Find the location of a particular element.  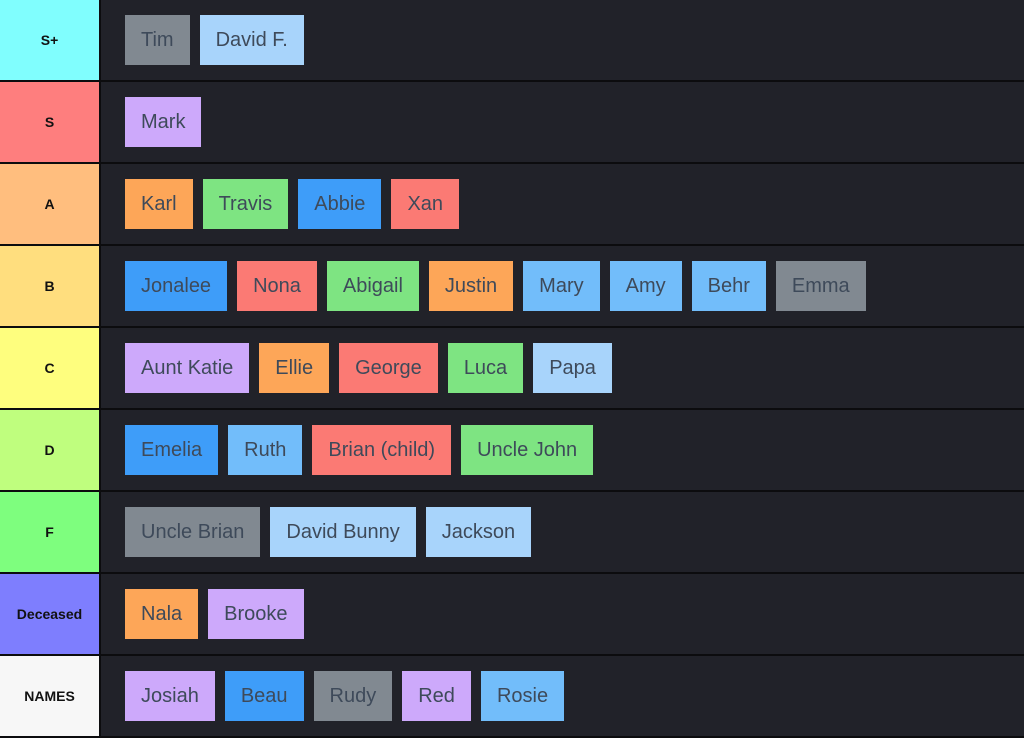

tier-label: B is located at coordinates (49, 286).